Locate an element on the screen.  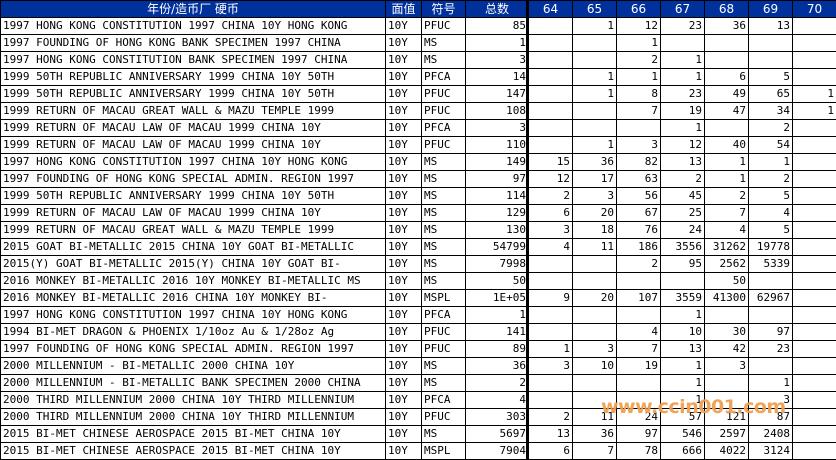
cell-grade-64: 13 is located at coordinates (551, 434).